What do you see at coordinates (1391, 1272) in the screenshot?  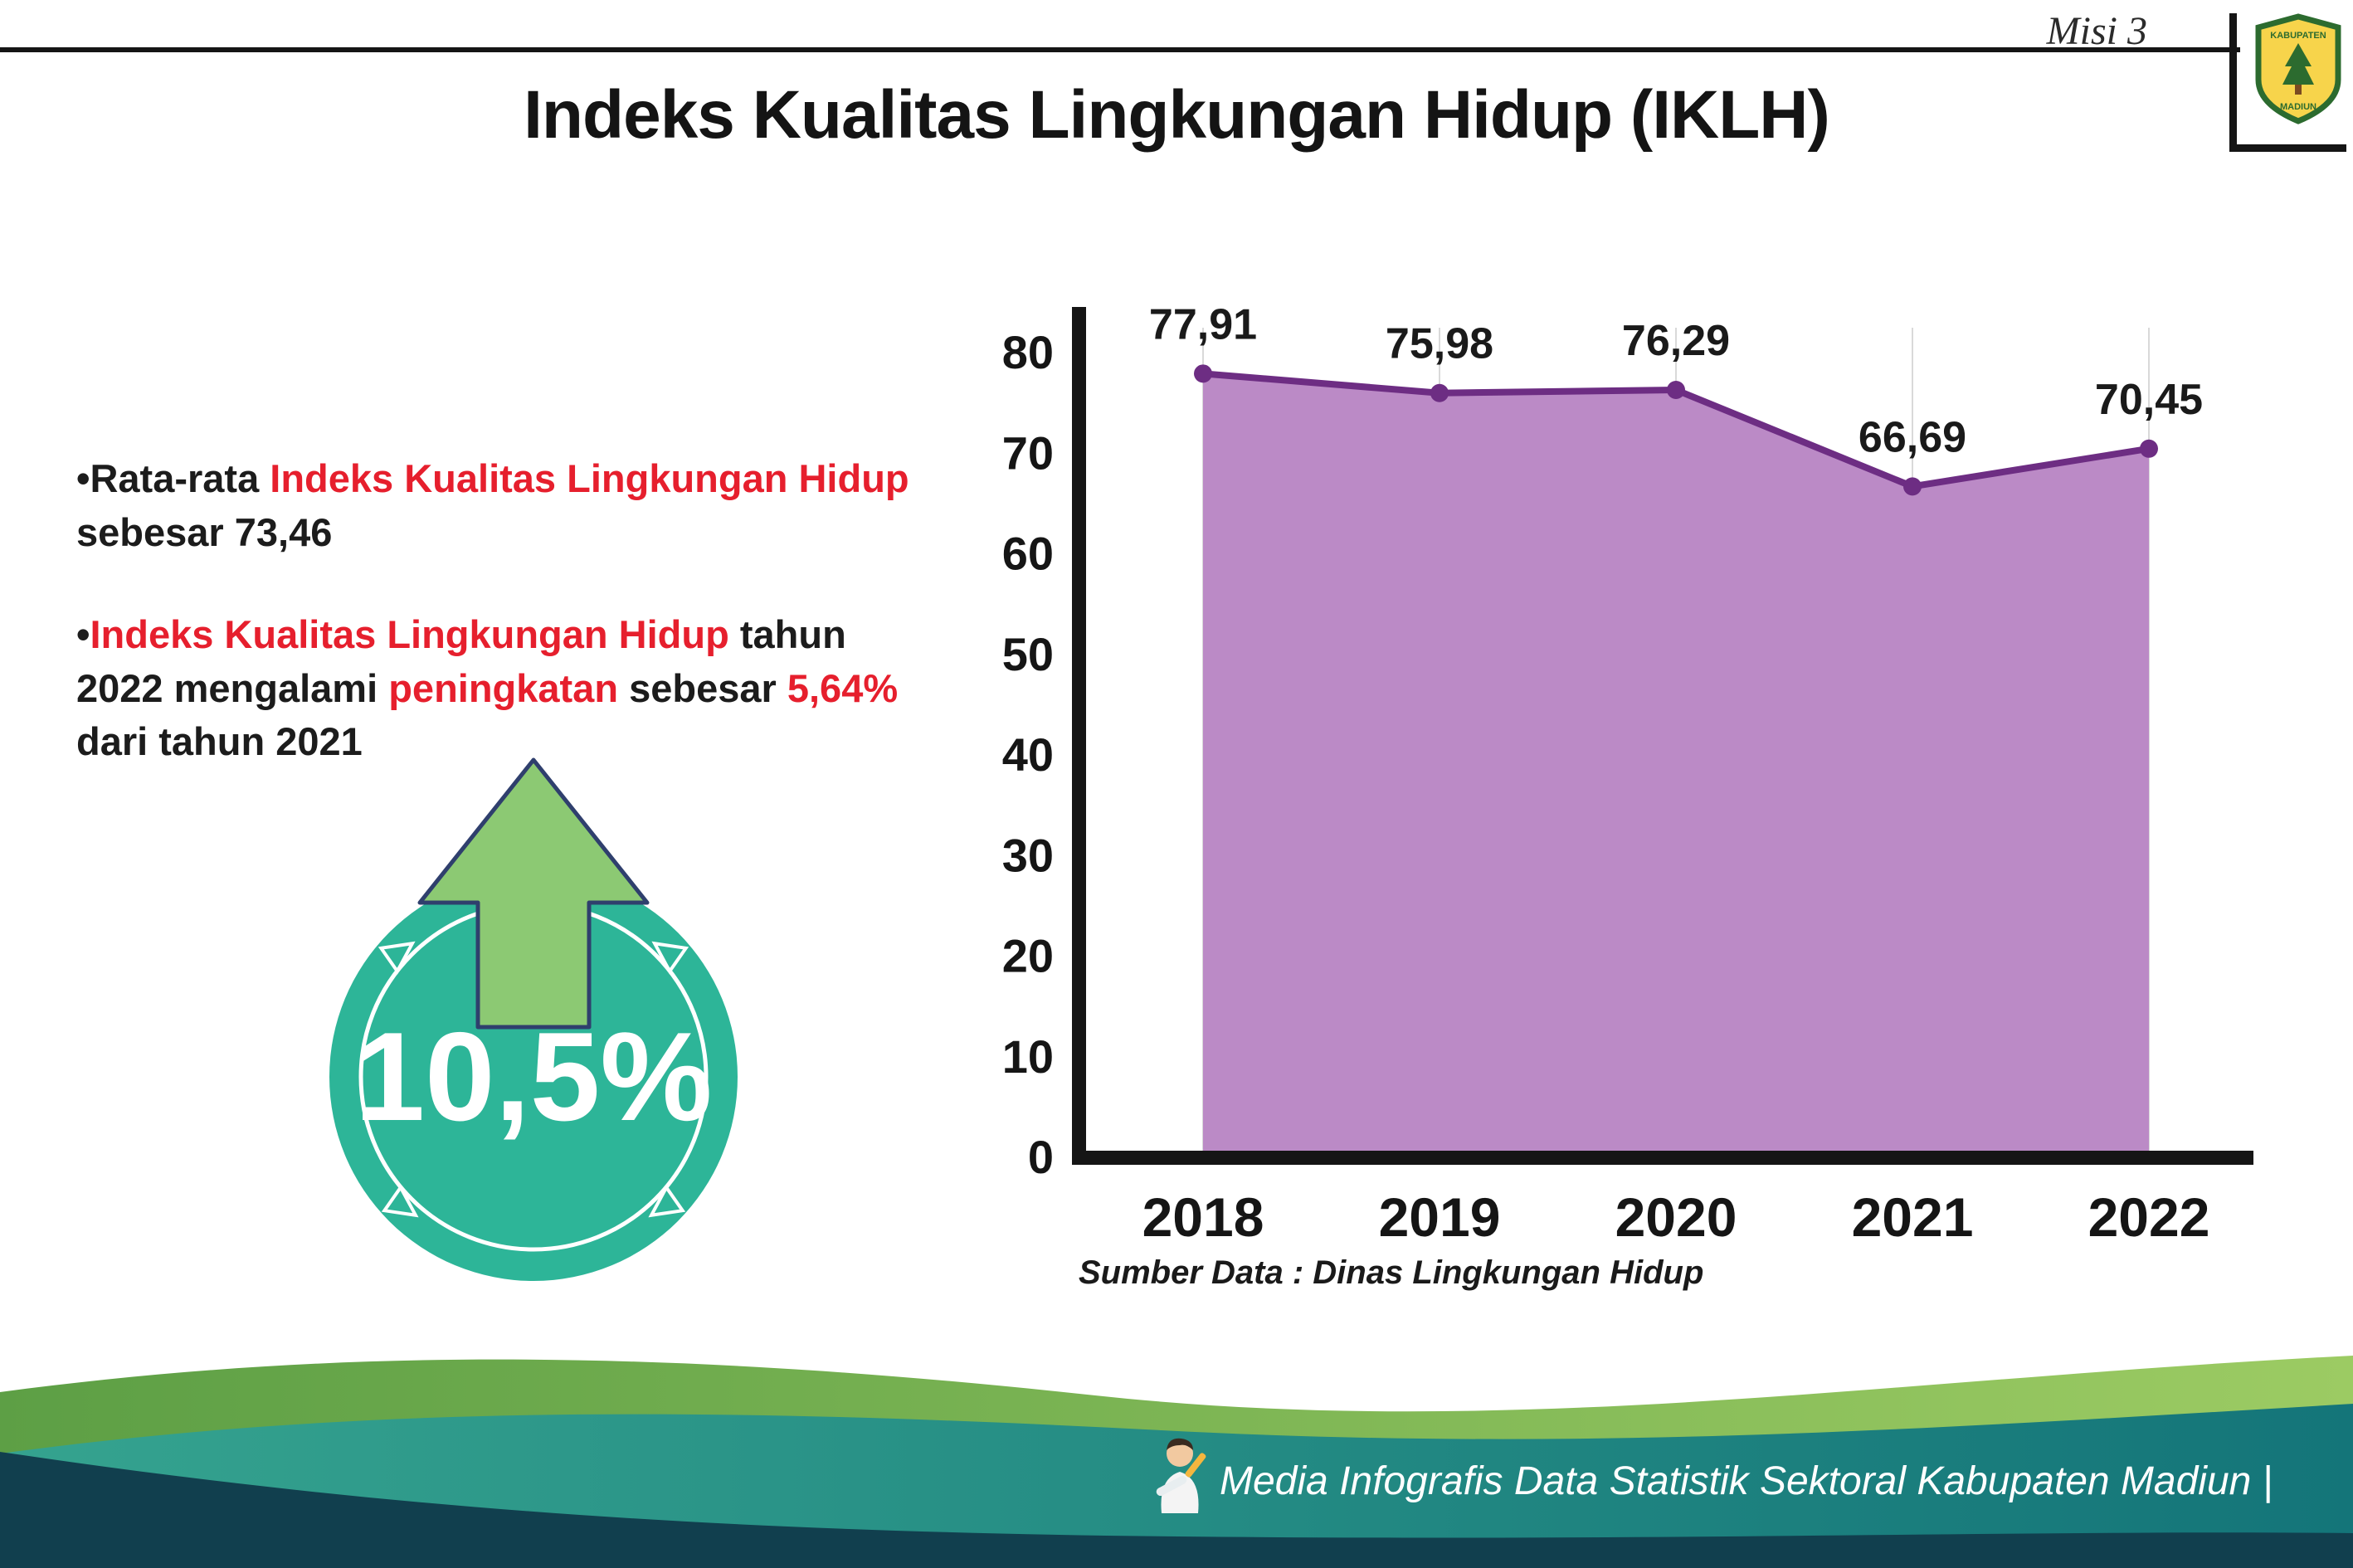 I see `chart-source: Sumber Data : Dinas Lingkungan Hidup` at bounding box center [1391, 1272].